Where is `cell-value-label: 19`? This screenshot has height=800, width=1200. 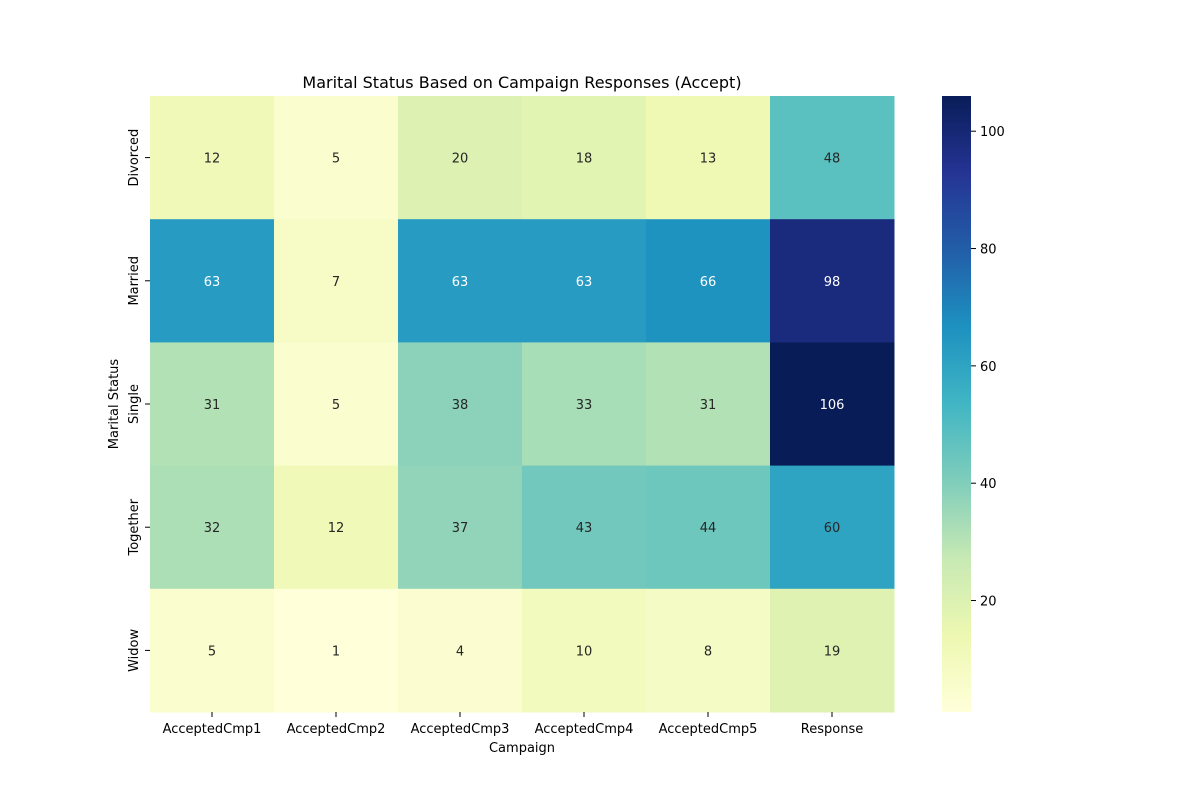
cell-value-label: 19 is located at coordinates (832, 651).